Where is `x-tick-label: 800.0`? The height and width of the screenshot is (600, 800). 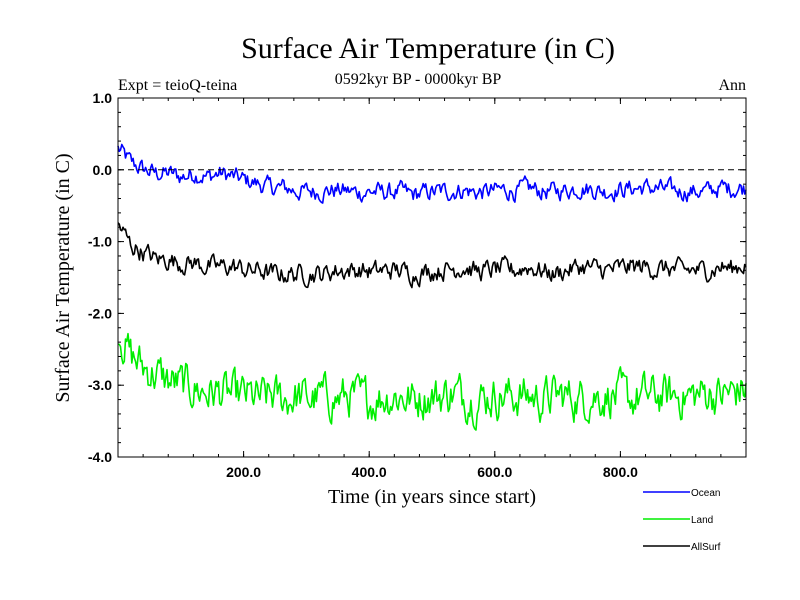
x-tick-label: 800.0 is located at coordinates (620, 472).